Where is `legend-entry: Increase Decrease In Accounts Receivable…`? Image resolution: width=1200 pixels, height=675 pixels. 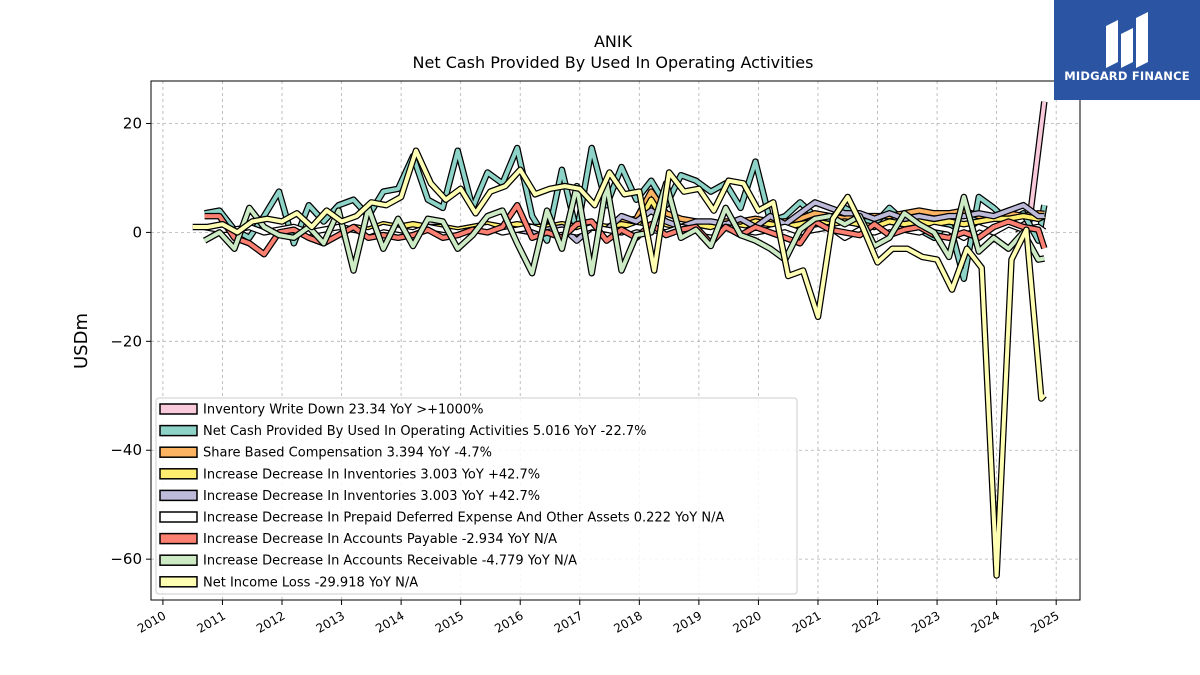
legend-entry: Increase Decrease In Accounts Receivable… is located at coordinates (390, 561).